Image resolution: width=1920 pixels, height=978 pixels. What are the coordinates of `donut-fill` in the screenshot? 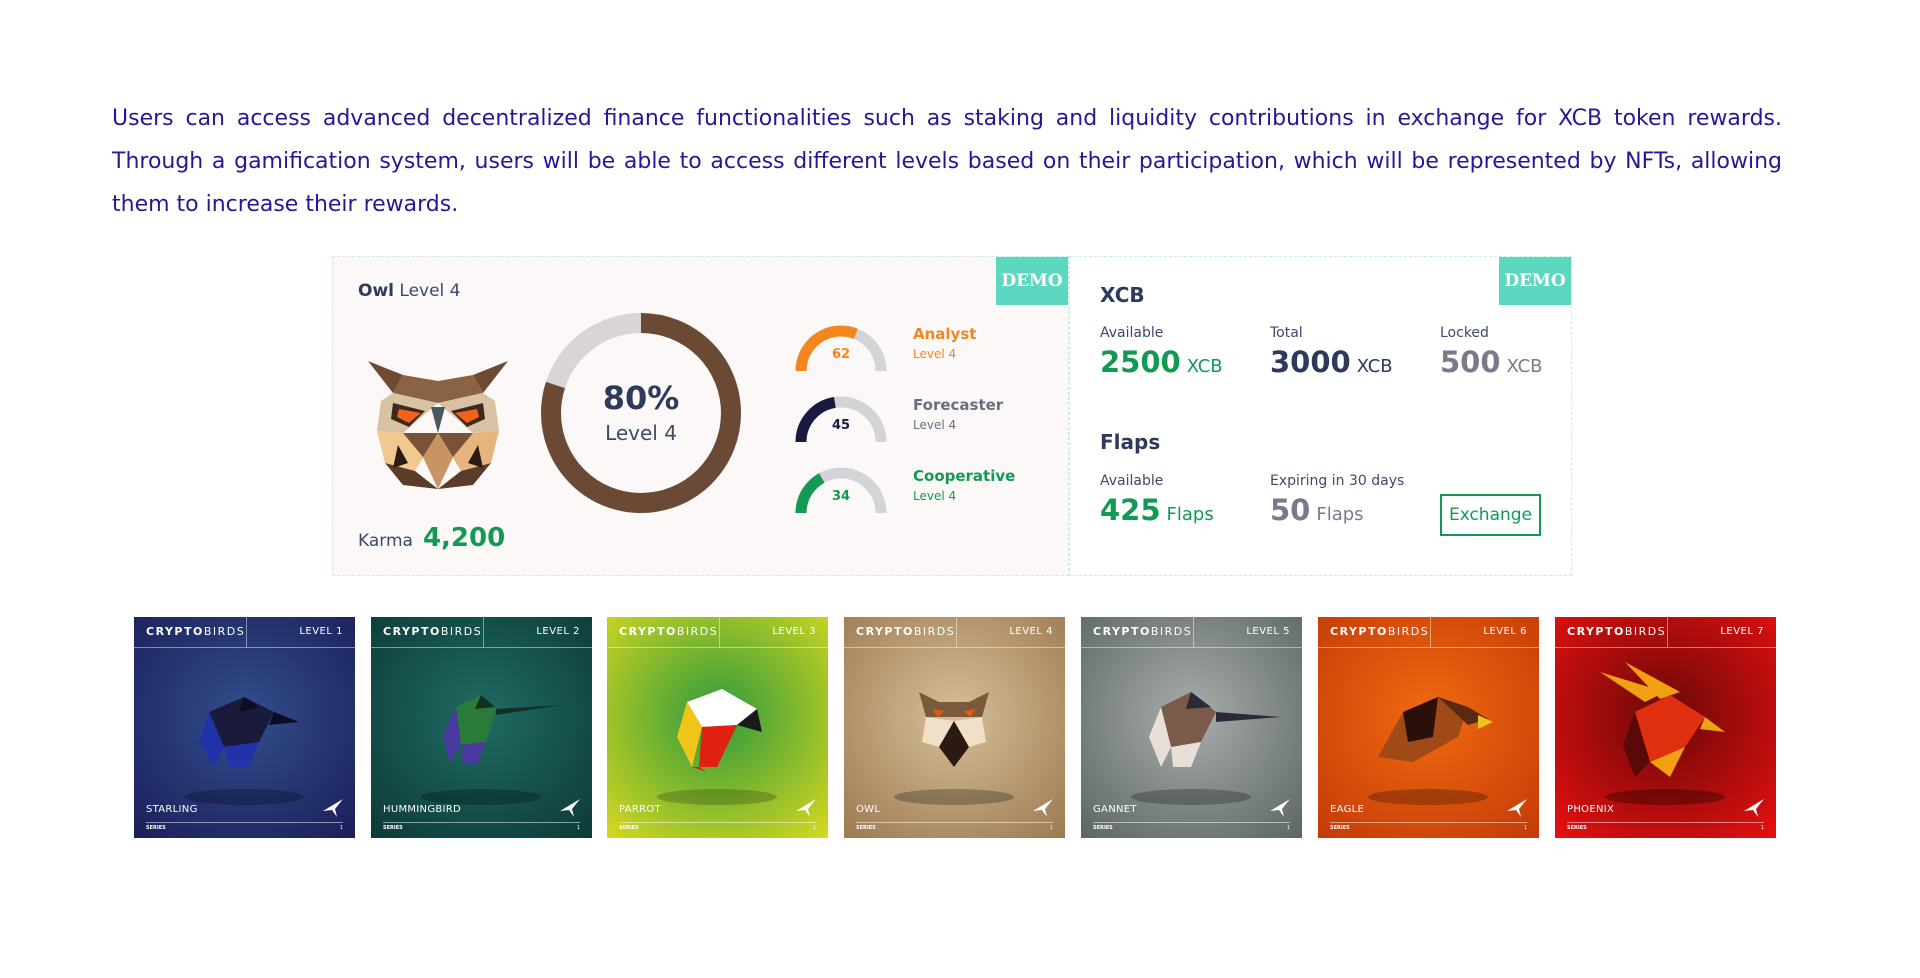 It's located at (641, 413).